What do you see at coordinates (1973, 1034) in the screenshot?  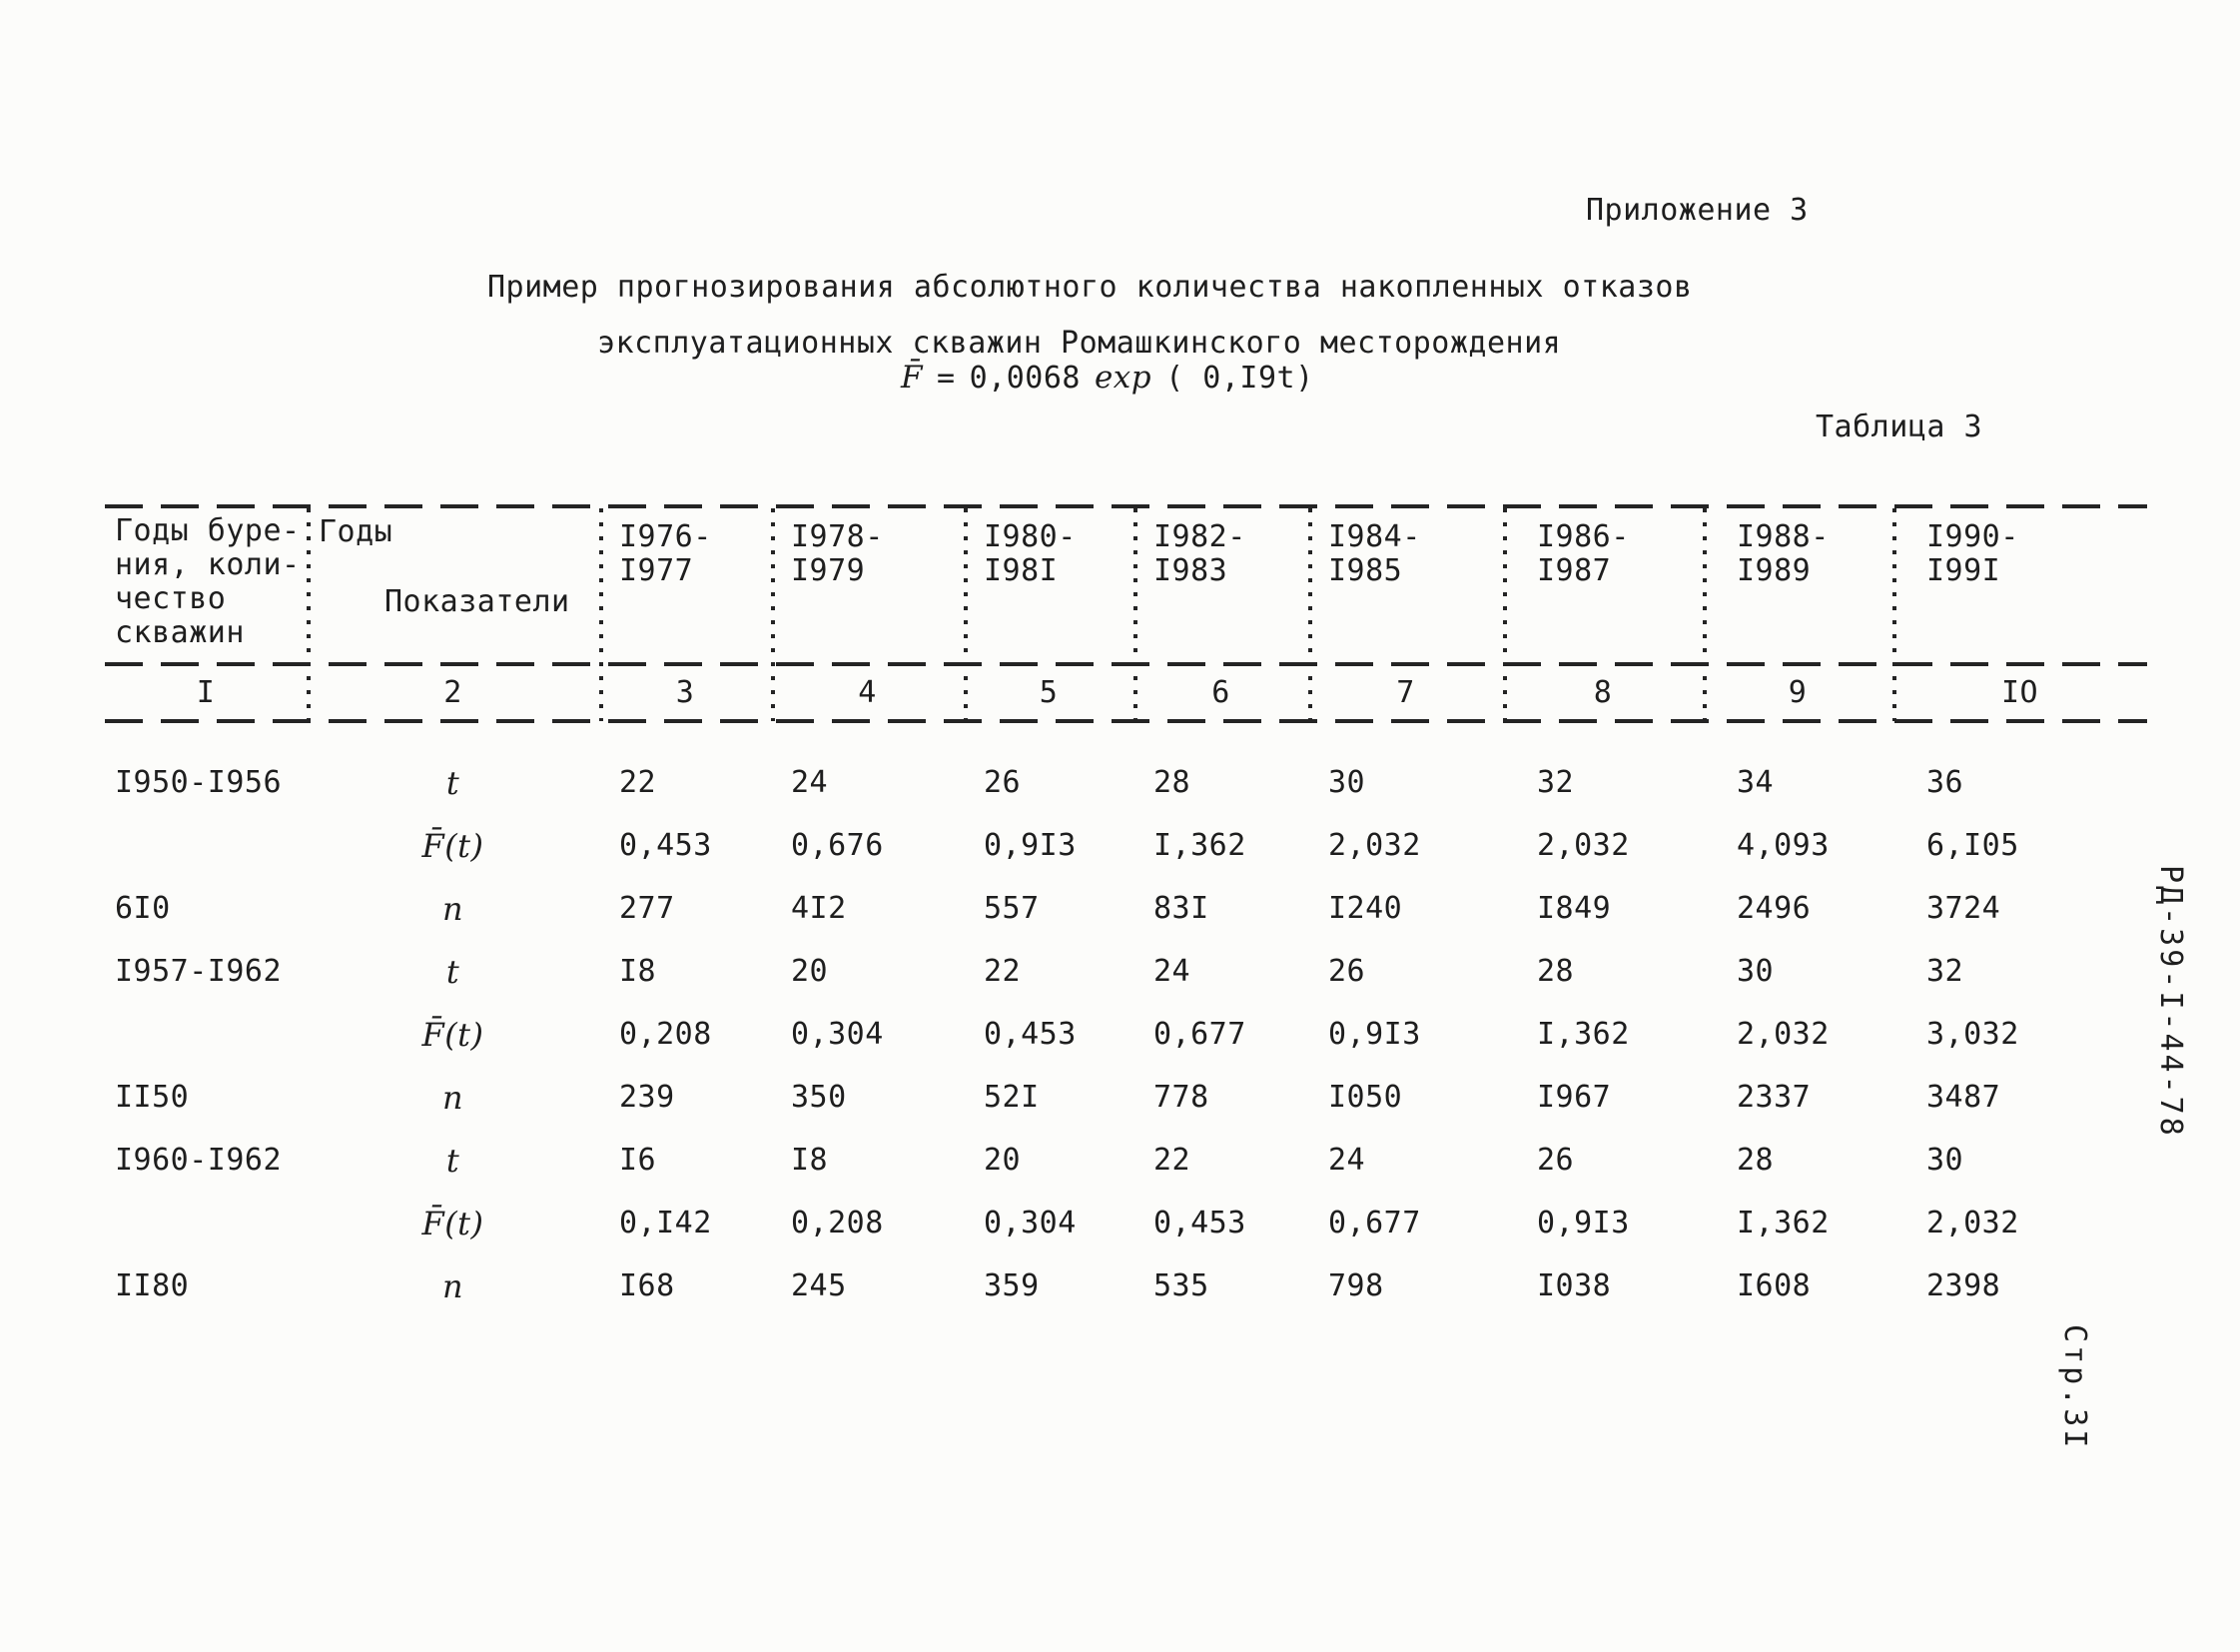 I see `table-cell: 3,032` at bounding box center [1973, 1034].